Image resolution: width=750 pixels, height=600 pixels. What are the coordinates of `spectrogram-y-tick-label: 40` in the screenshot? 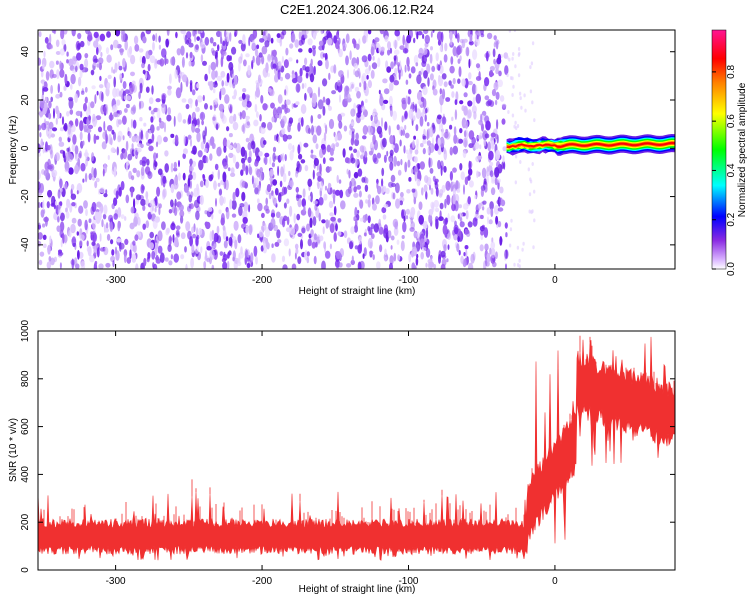 It's located at (25, 52).